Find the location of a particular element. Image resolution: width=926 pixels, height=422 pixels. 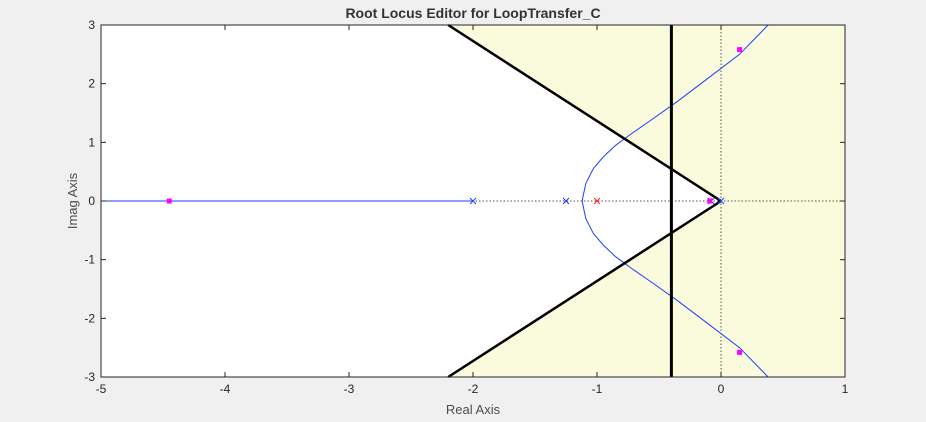

x-tick-label: -2 is located at coordinates (473, 389).